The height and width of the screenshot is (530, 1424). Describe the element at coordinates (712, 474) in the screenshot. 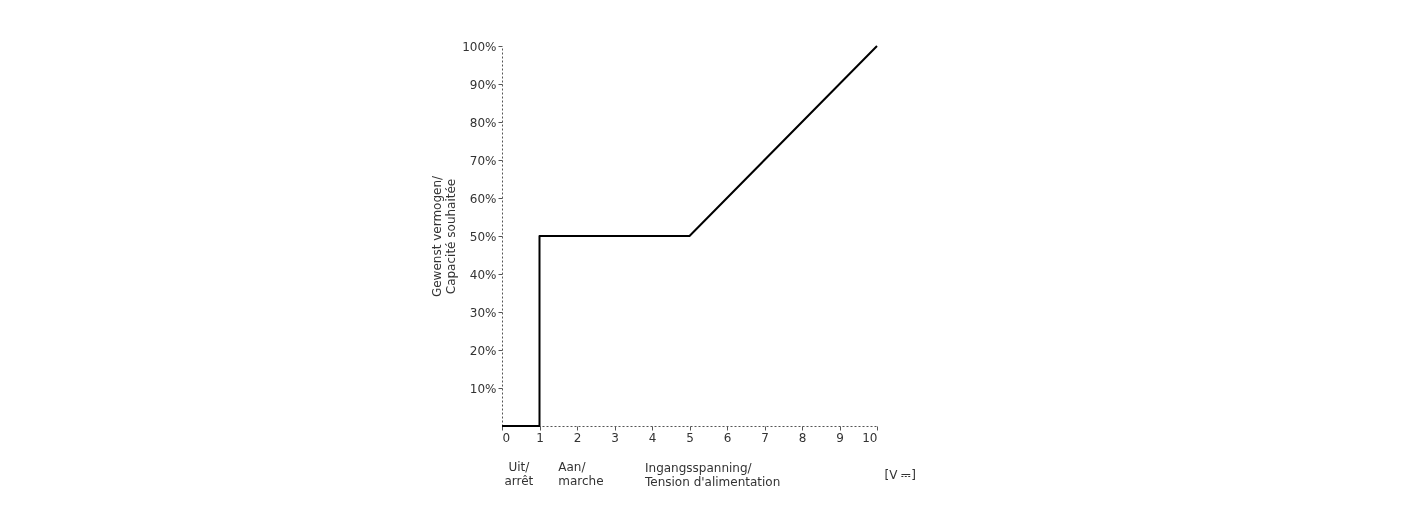

I see `x-axis-title: Ingangsspanning/ Tension d'alimentation` at that location.